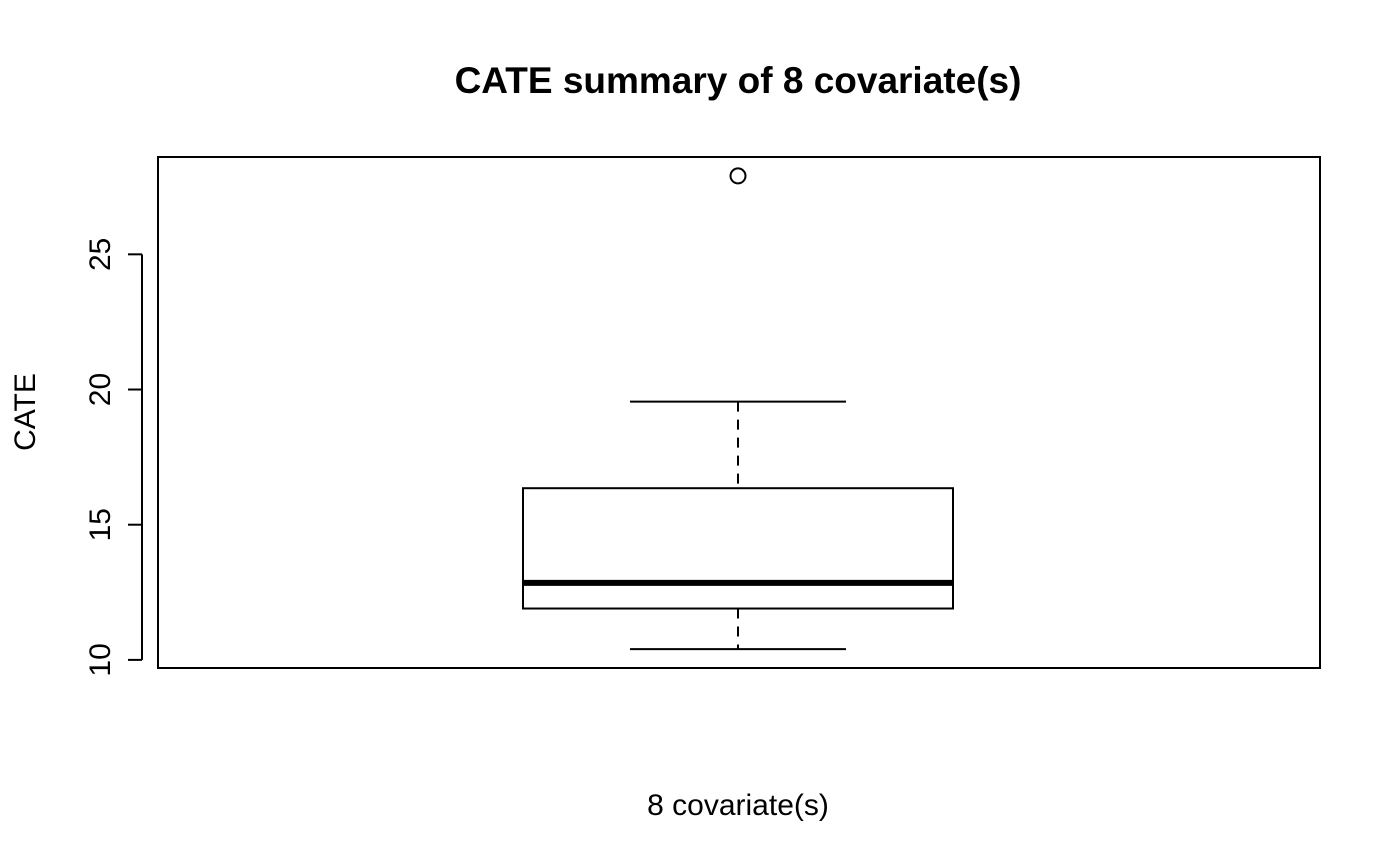 The image size is (1400, 865). Describe the element at coordinates (738, 80) in the screenshot. I see `chart-title: CATE summary of 8 covariate(s)` at that location.